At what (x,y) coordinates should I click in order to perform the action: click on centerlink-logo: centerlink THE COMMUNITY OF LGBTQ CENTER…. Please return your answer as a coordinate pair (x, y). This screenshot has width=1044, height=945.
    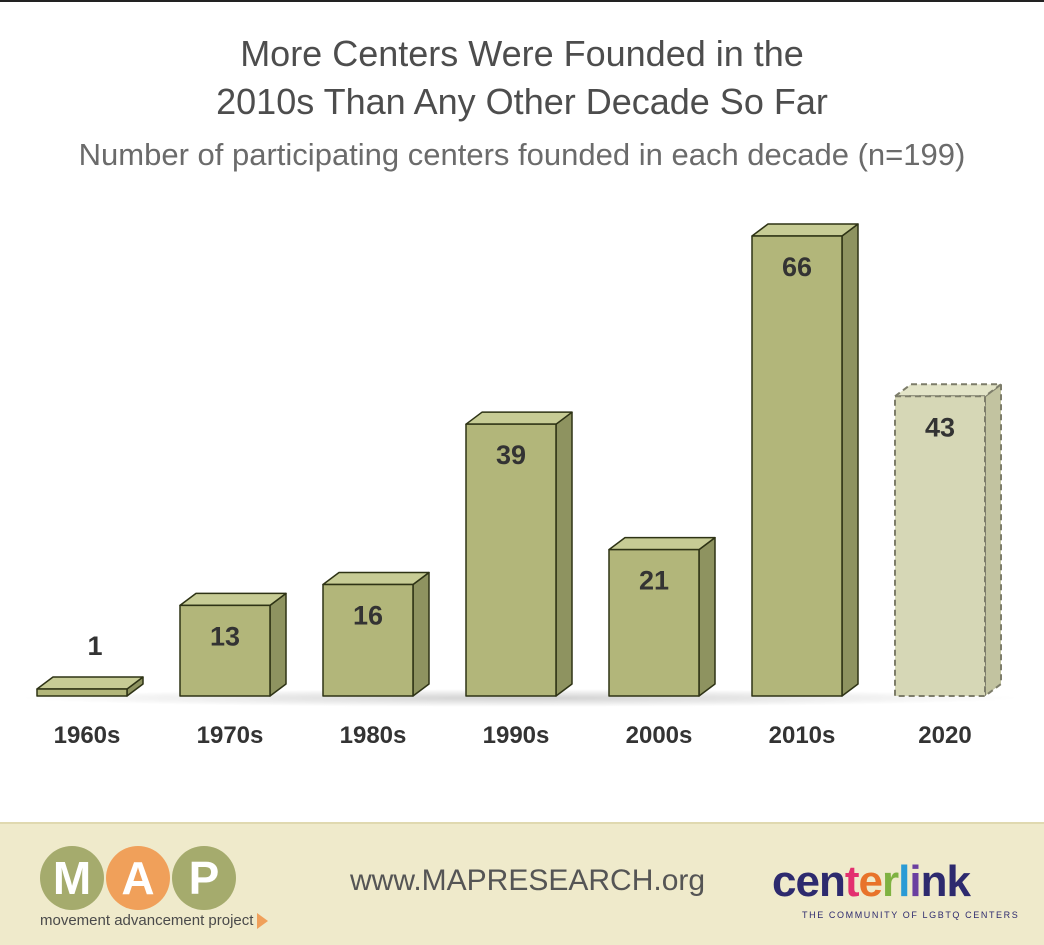
    Looking at the image, I should click on (897, 889).